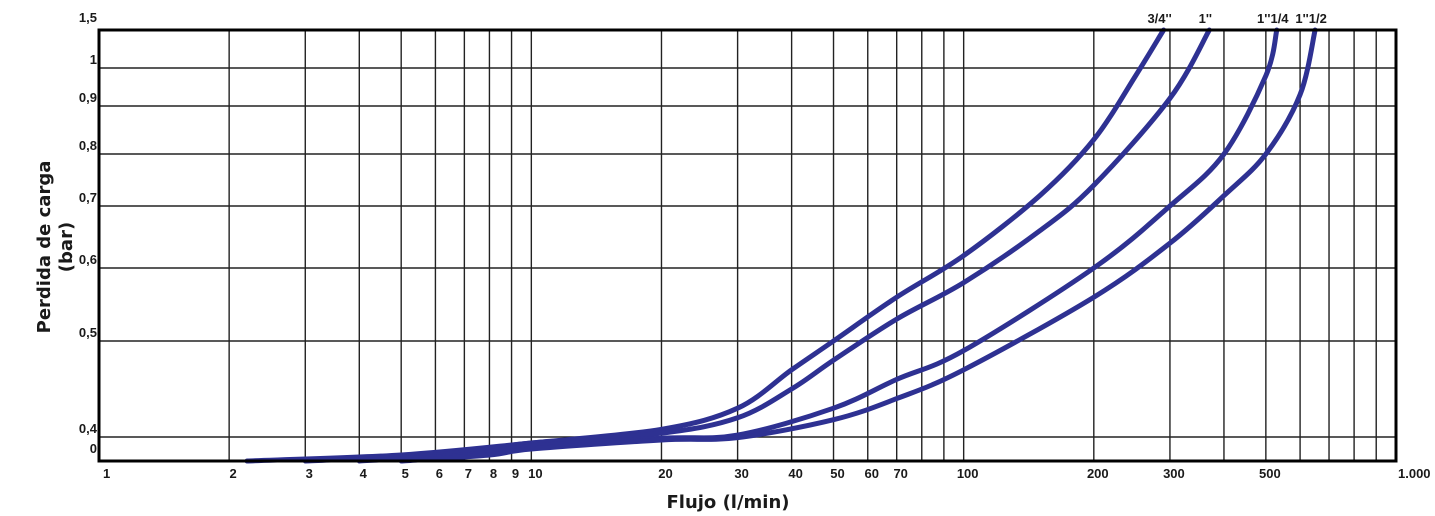 The image size is (1435, 516). Describe the element at coordinates (1236, 18) in the screenshot. I see `series-labels: 3/4'' 1'' 1''1/4 1''1/2` at that location.